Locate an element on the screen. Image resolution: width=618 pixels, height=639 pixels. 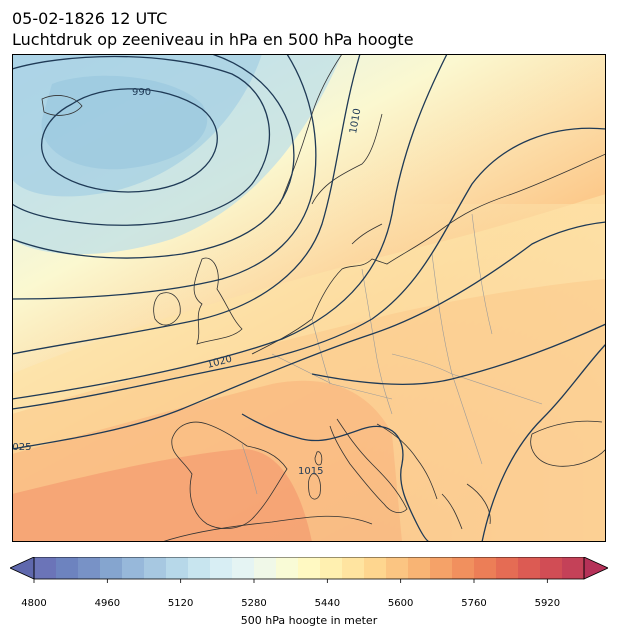
coast-north-africa is located at coordinates (267, 528).